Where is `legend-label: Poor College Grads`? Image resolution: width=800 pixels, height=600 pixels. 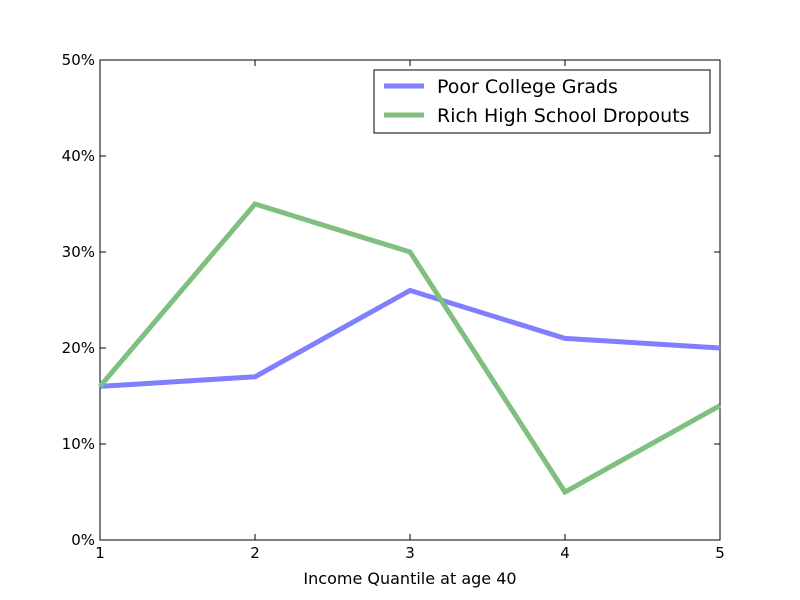
legend-label: Poor College Grads is located at coordinates (527, 87).